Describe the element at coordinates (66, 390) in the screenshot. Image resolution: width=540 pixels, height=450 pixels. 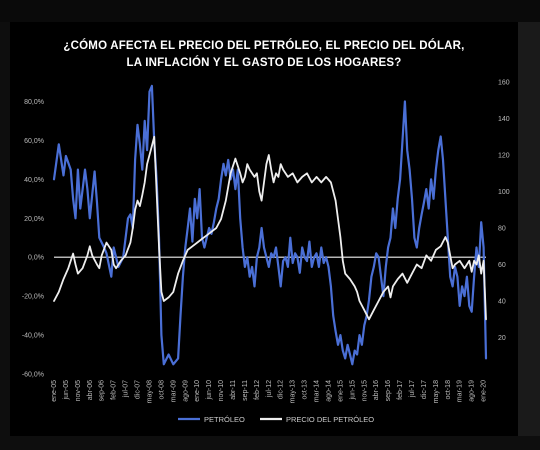
I see `x-tick-label: jun-05` at that location.